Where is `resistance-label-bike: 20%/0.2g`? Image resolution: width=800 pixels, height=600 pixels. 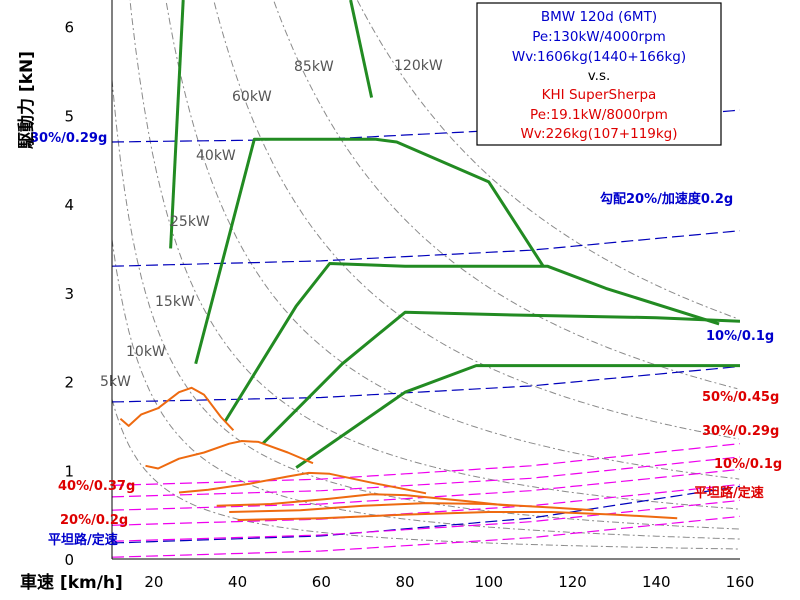
resistance-label-bike: 20%/0.2g is located at coordinates (94, 520).